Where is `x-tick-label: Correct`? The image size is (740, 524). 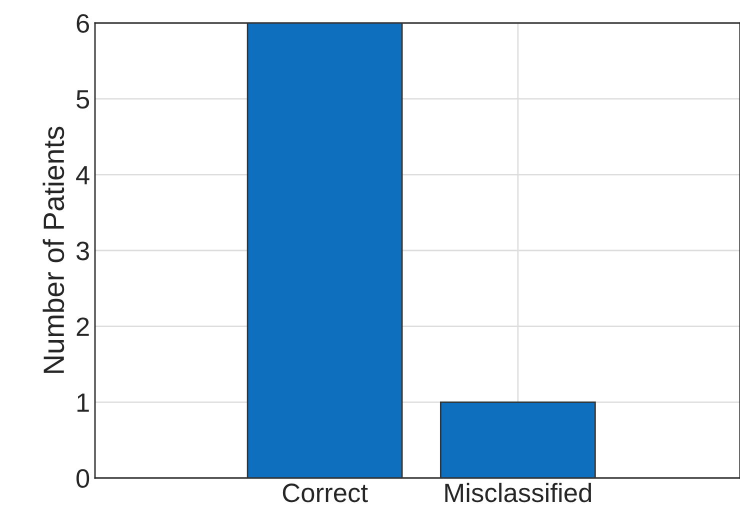
x-tick-label: Correct is located at coordinates (325, 493).